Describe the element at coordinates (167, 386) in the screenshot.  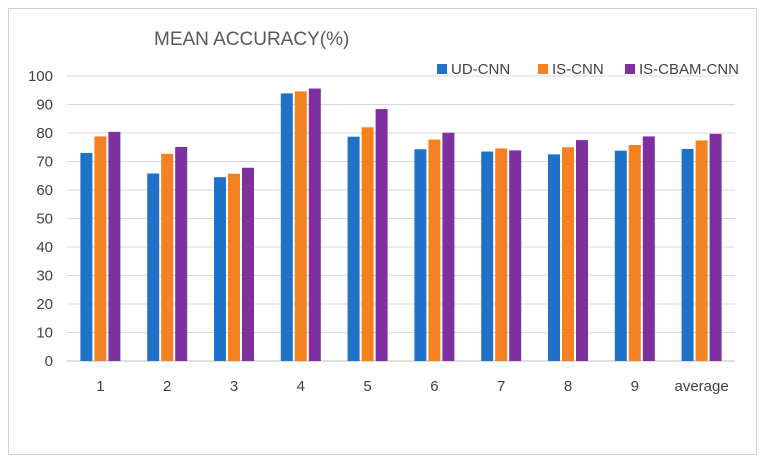
I see `x-tick-label: 2` at that location.